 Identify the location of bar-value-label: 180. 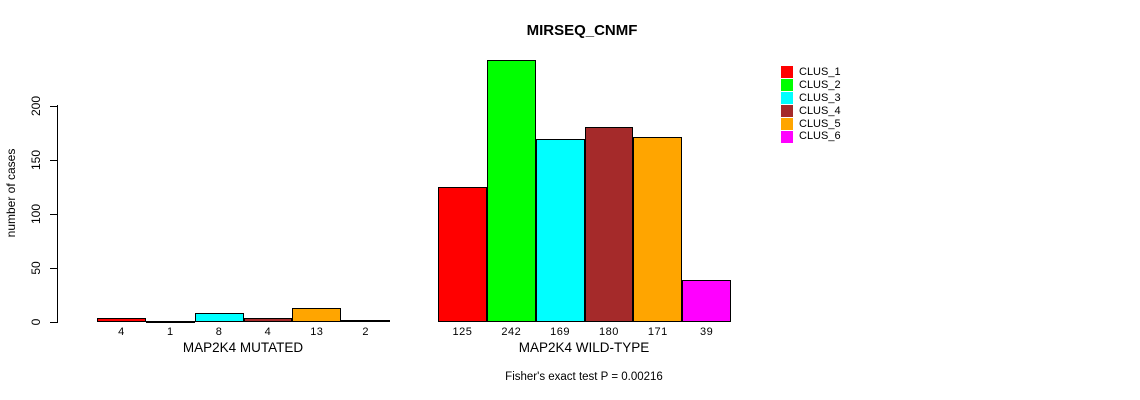
(609, 332).